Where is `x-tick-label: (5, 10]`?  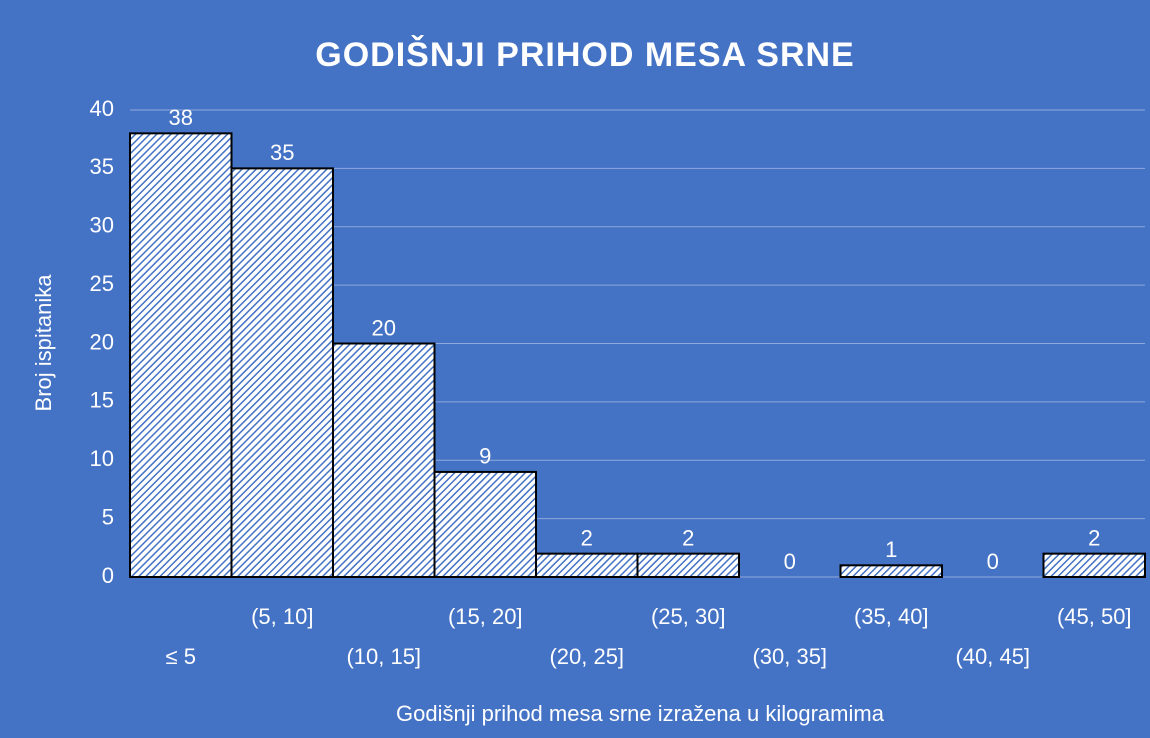 x-tick-label: (5, 10] is located at coordinates (282, 616).